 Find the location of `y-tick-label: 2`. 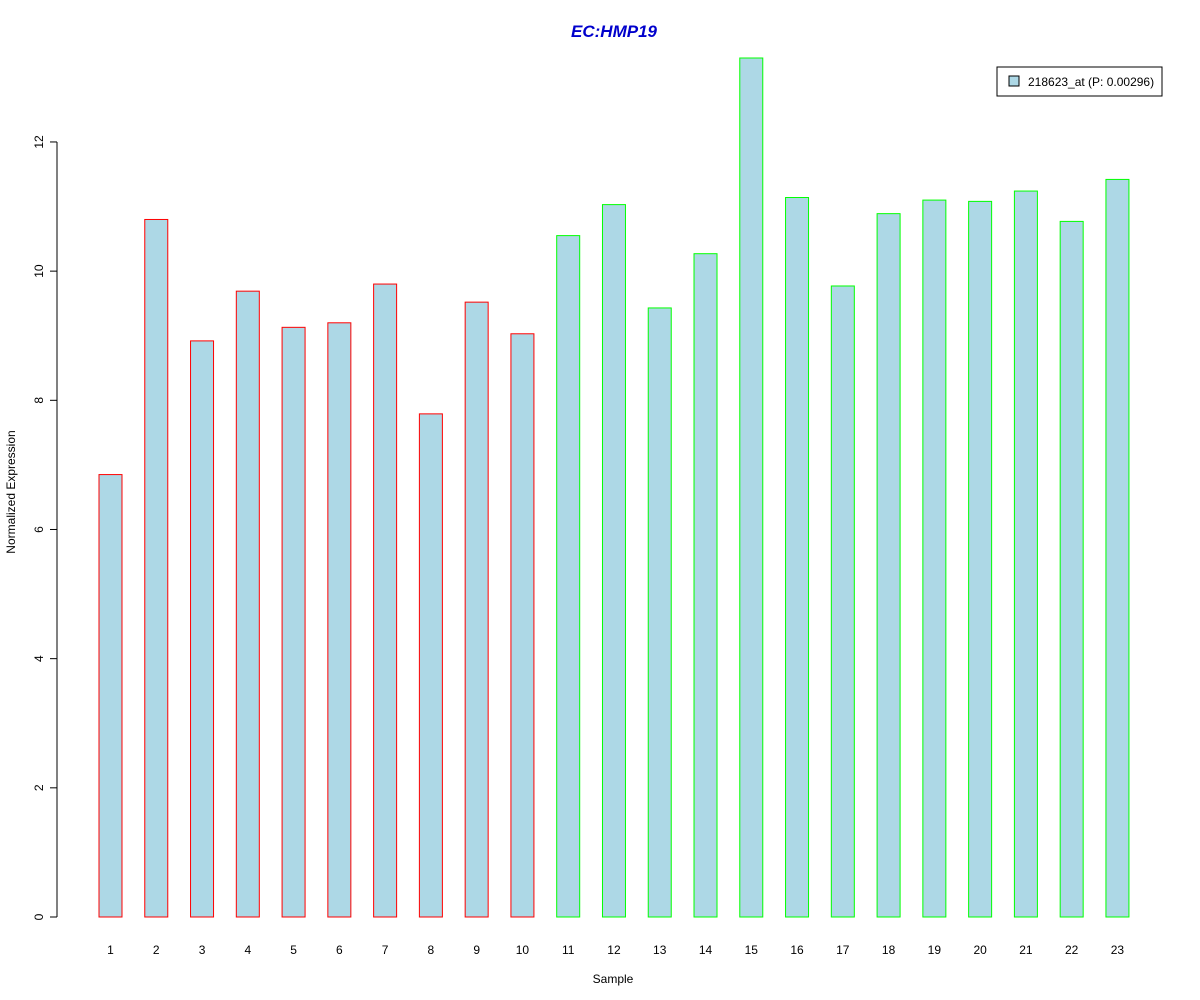

y-tick-label: 2 is located at coordinates (39, 787).